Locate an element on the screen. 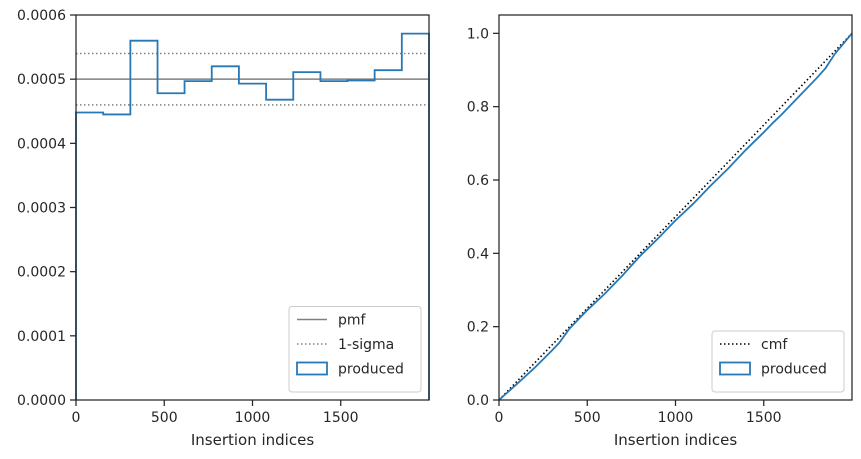 This screenshot has height=459, width=861. y-tick-label: 0.0002 is located at coordinates (41, 273).